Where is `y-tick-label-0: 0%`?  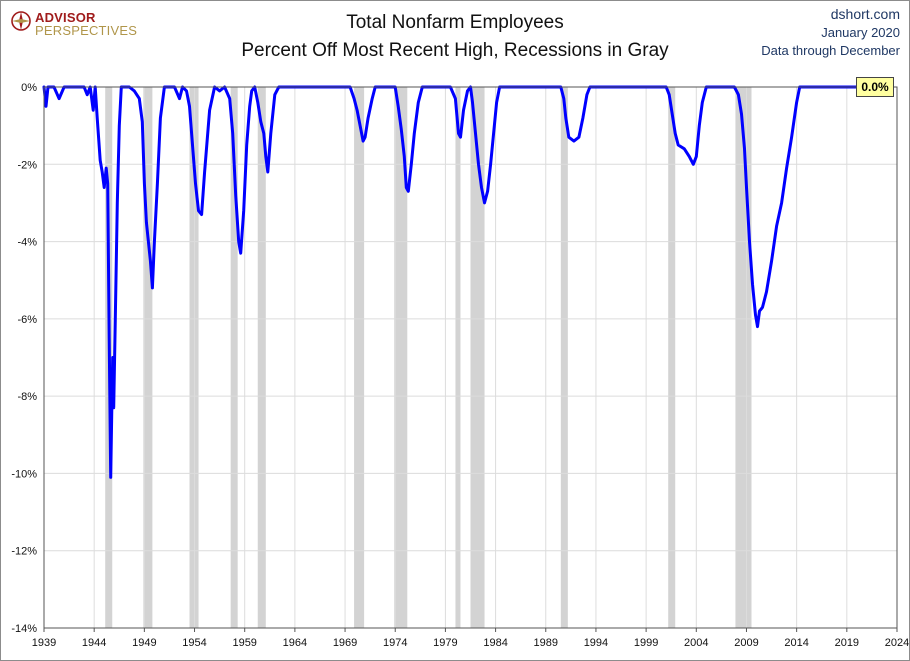 y-tick-label-0: 0% is located at coordinates (29, 88).